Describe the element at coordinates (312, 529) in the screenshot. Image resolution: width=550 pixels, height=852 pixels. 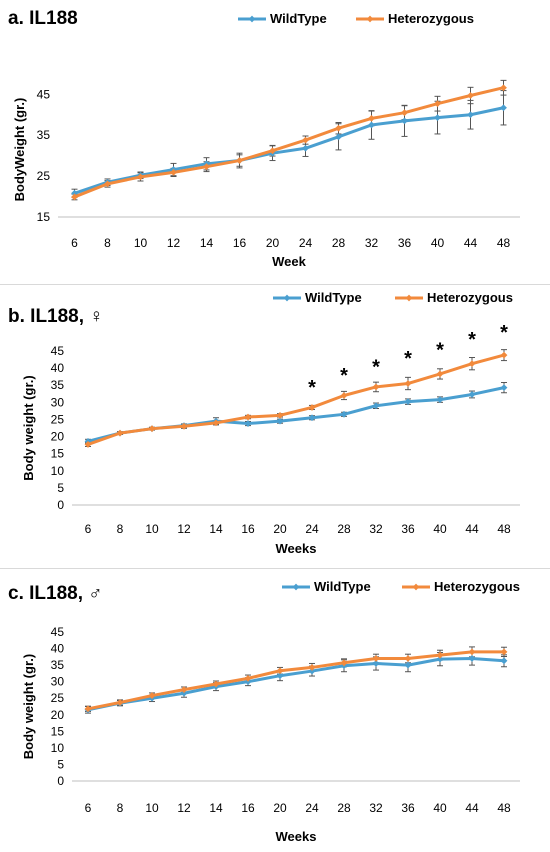
I see `x-tick-label: 24` at that location.